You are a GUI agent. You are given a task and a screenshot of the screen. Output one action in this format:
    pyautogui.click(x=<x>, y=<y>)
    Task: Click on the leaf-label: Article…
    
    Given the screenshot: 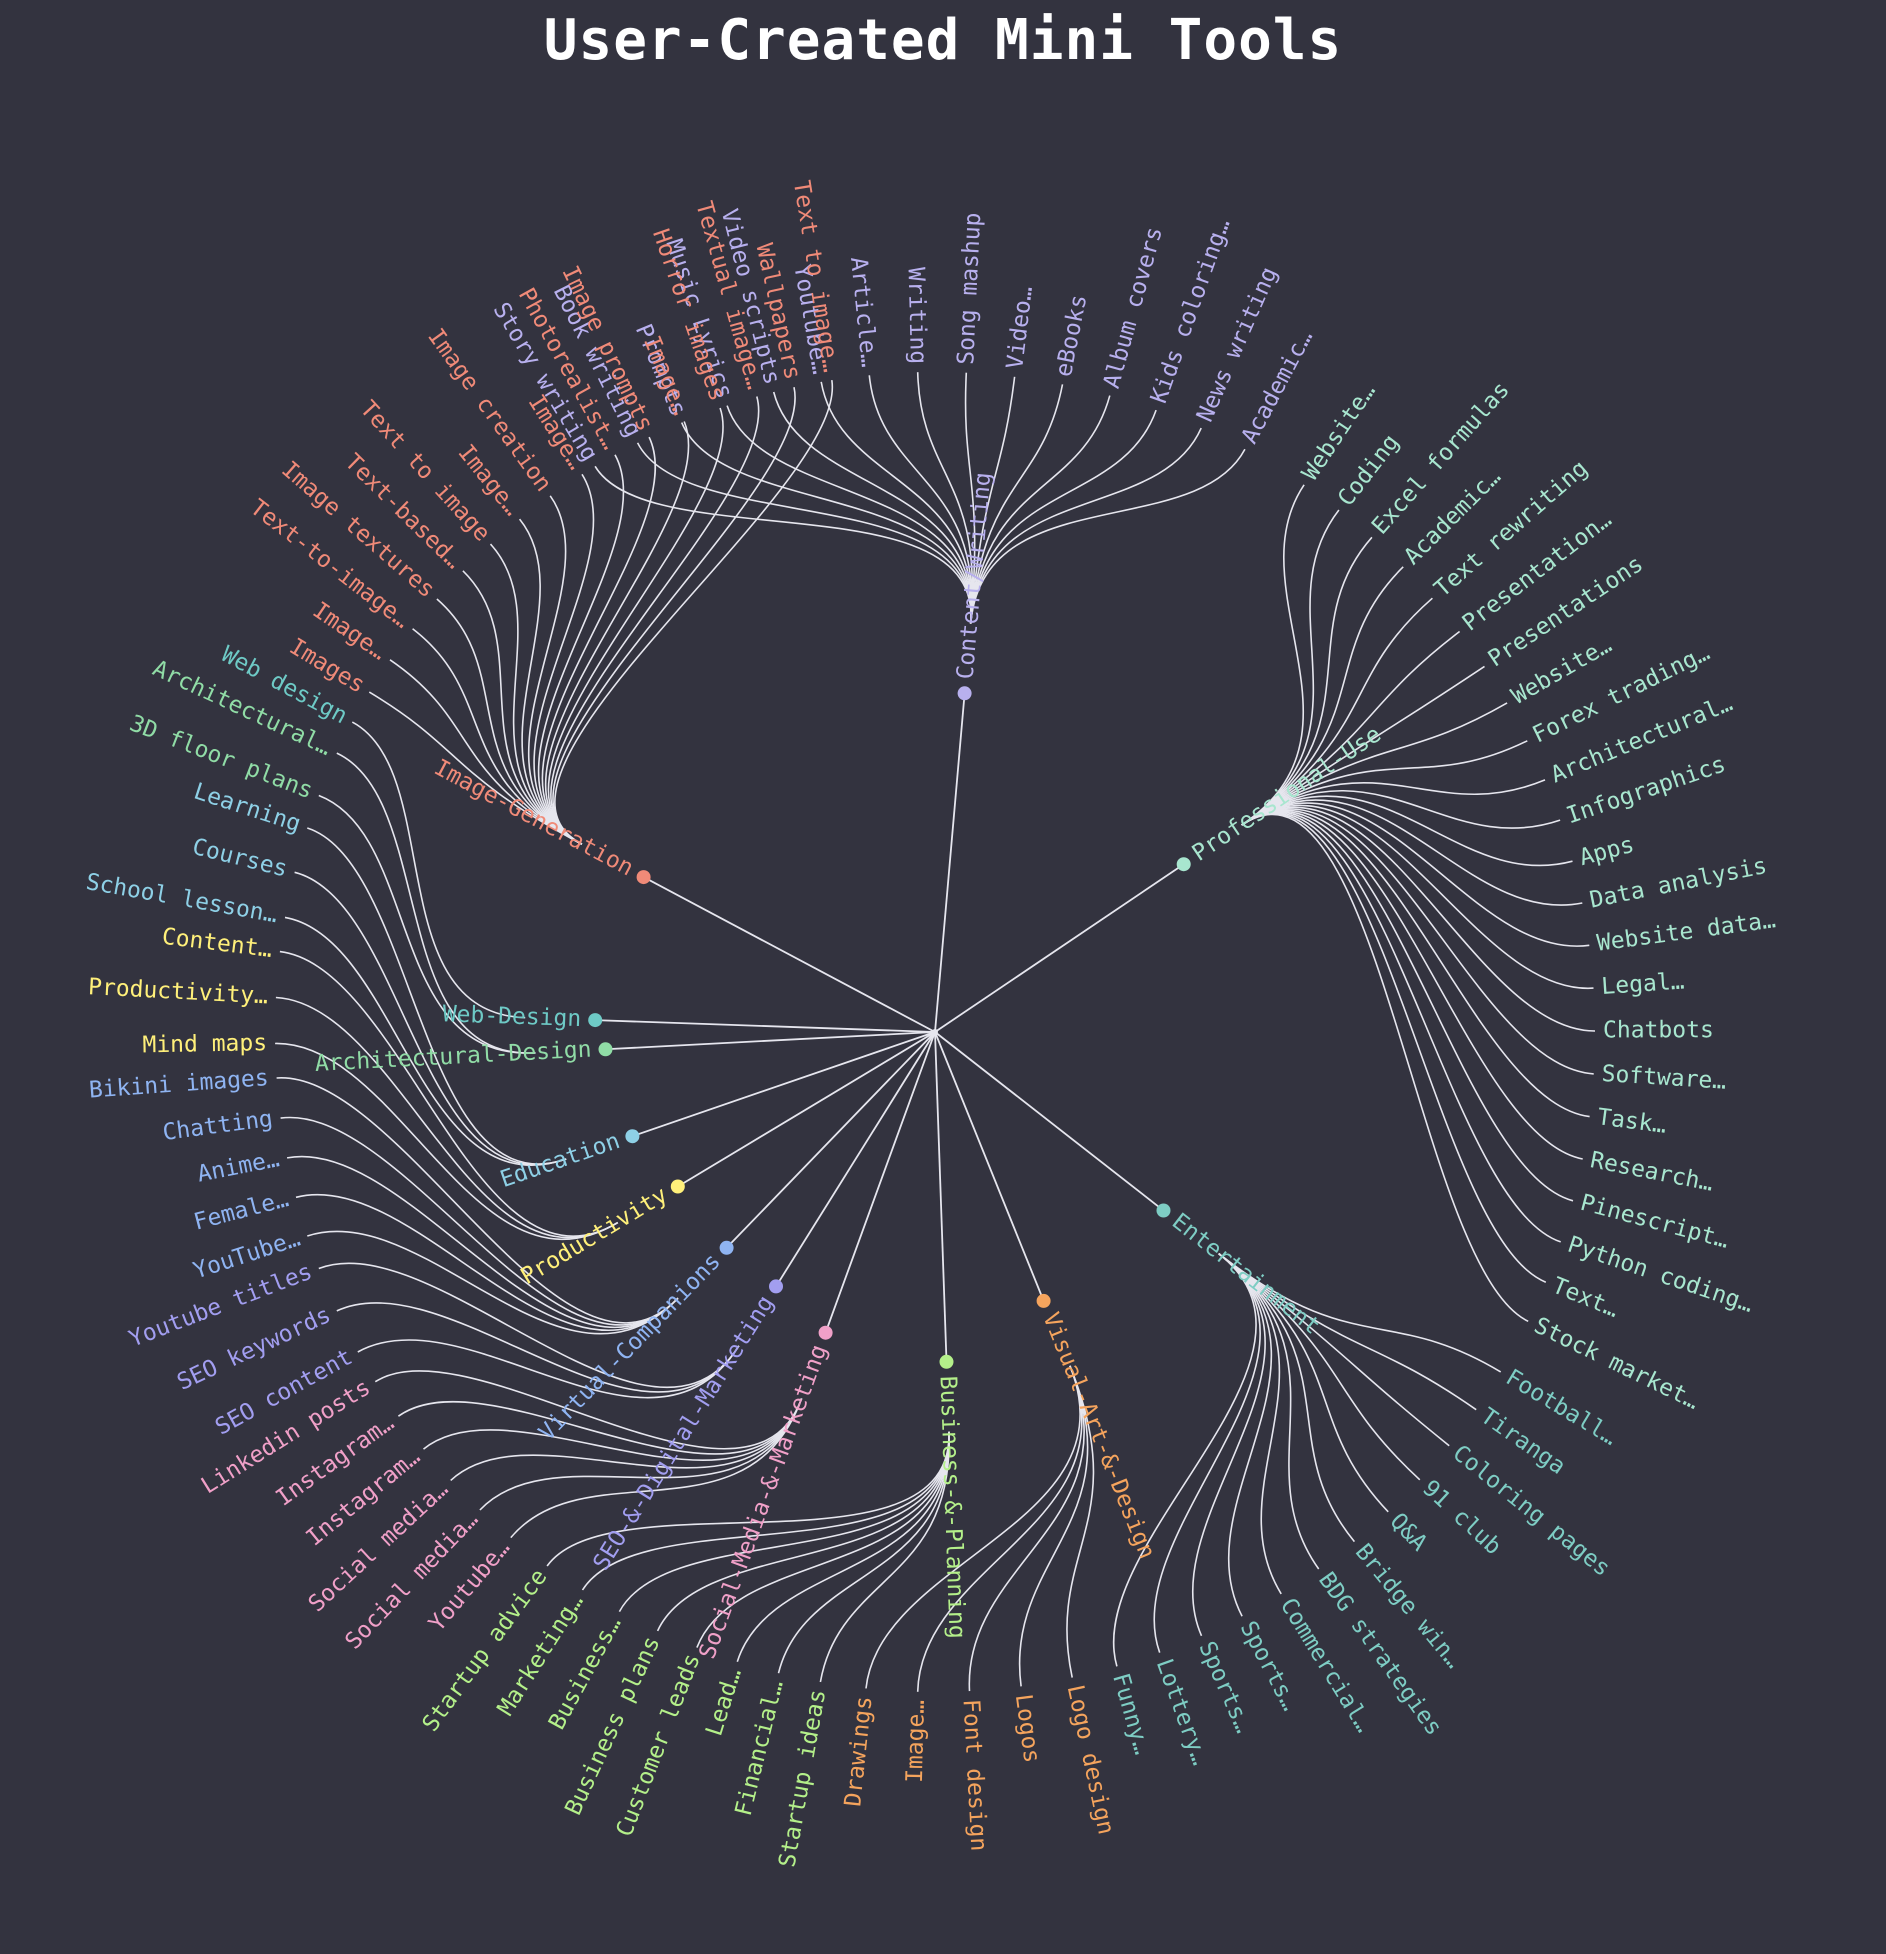 What is the action you would take?
    pyautogui.click(x=863, y=312)
    